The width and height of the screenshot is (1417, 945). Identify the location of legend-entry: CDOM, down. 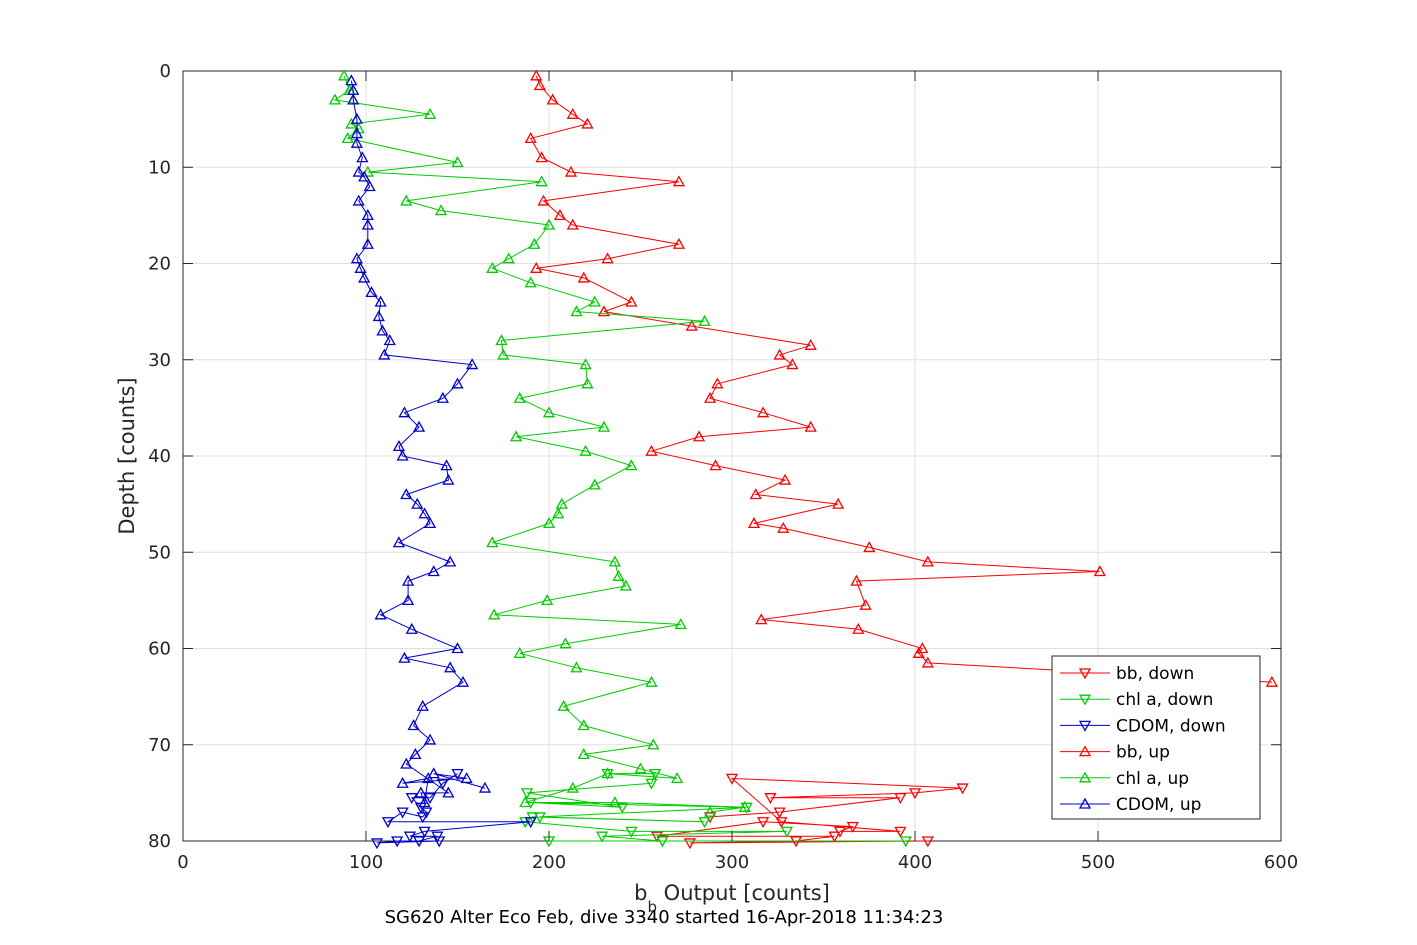
(1171, 726).